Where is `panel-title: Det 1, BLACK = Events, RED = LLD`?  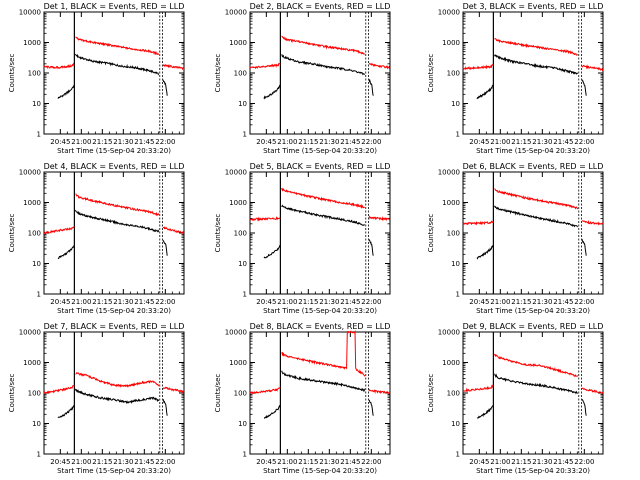 panel-title: Det 1, BLACK = Events, RED = LLD is located at coordinates (114, 6).